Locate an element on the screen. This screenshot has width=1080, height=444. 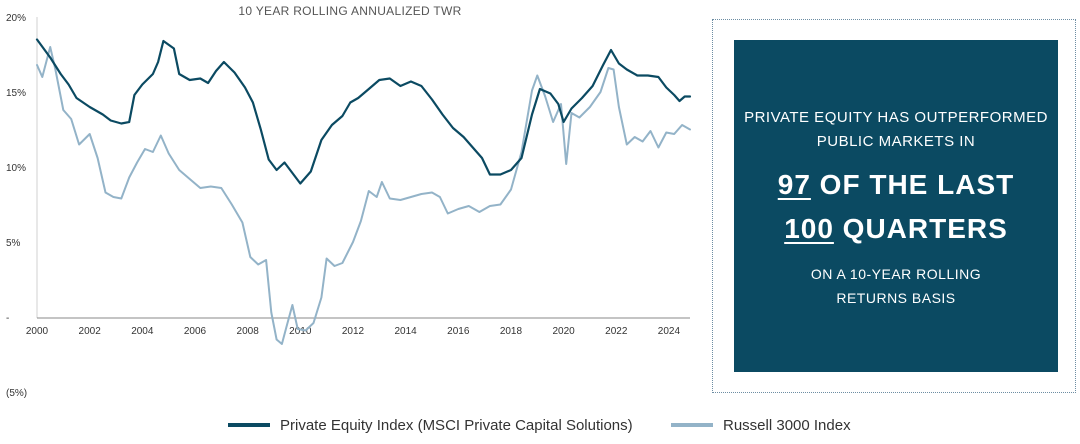
y-tick-label: (5%) is located at coordinates (16, 393).